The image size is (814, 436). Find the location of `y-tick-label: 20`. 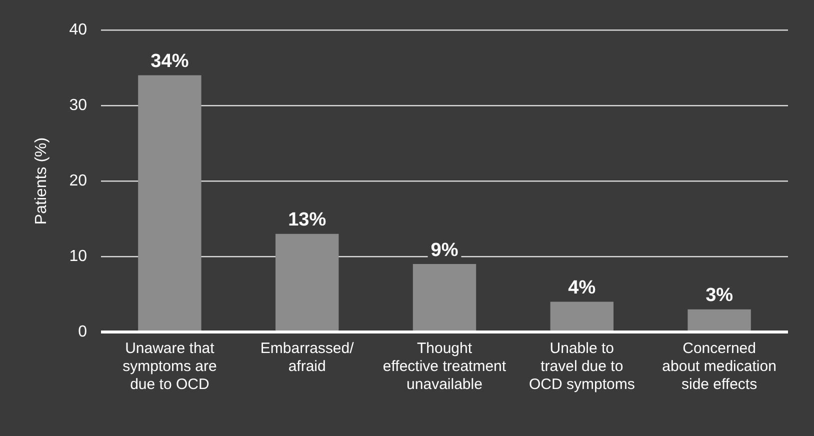

y-tick-label: 20 is located at coordinates (78, 181).